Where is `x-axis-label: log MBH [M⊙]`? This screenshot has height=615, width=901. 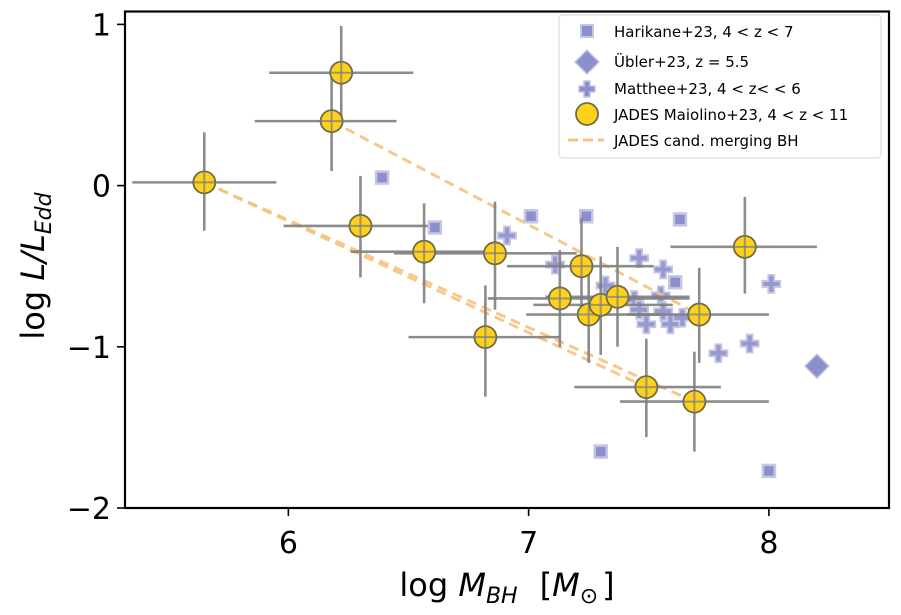 x-axis-label: log MBH [M⊙] is located at coordinates (506, 587).